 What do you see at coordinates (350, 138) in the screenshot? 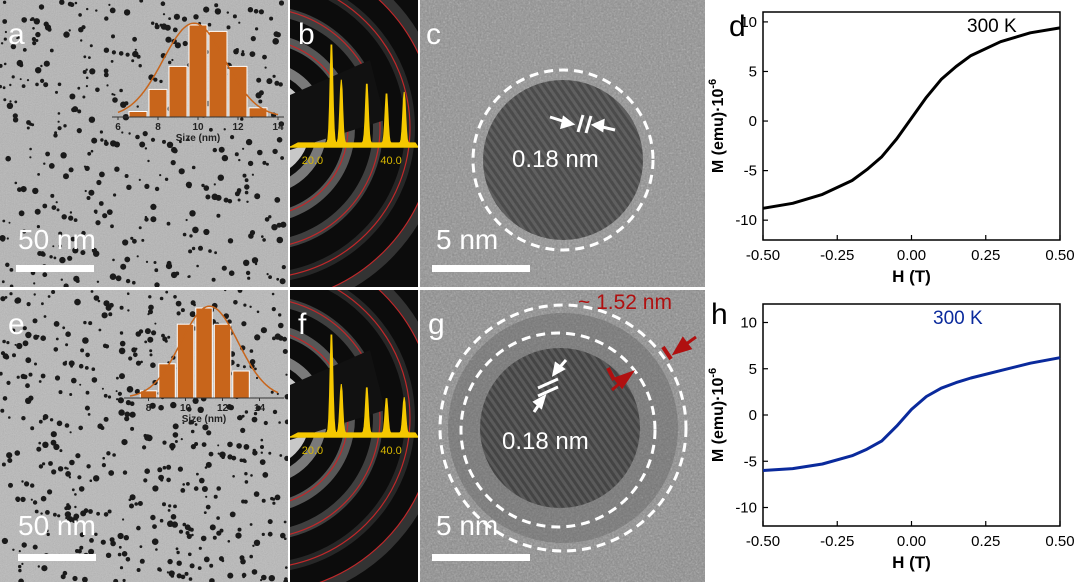
I see `index-ring` at bounding box center [350, 138].